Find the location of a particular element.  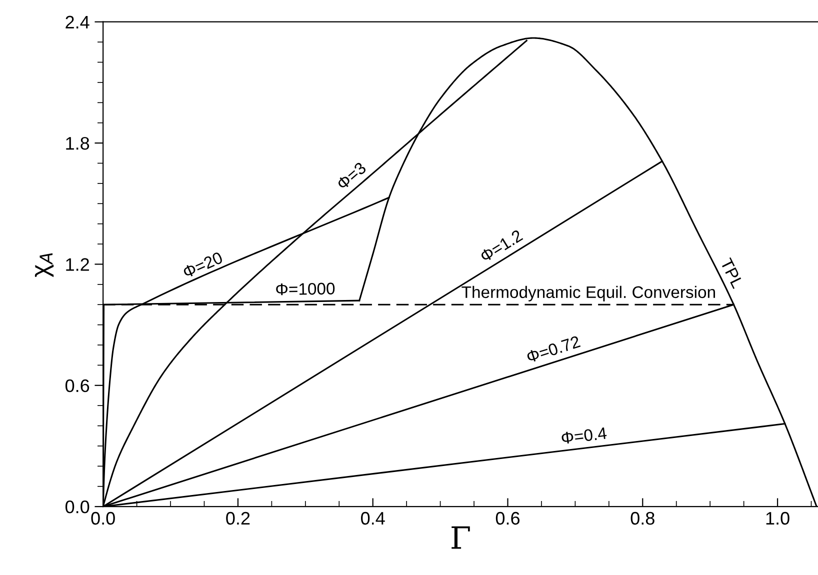

y-tick-label: 2.4 is located at coordinates (78, 22).